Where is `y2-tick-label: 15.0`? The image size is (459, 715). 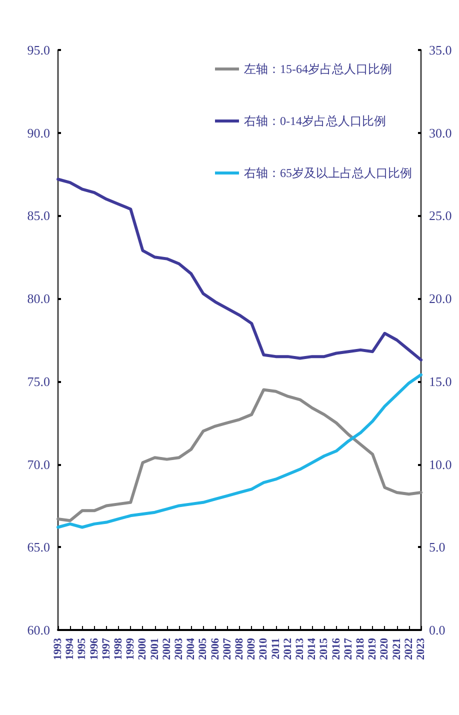
y2-tick-label: 15.0 is located at coordinates (440, 381).